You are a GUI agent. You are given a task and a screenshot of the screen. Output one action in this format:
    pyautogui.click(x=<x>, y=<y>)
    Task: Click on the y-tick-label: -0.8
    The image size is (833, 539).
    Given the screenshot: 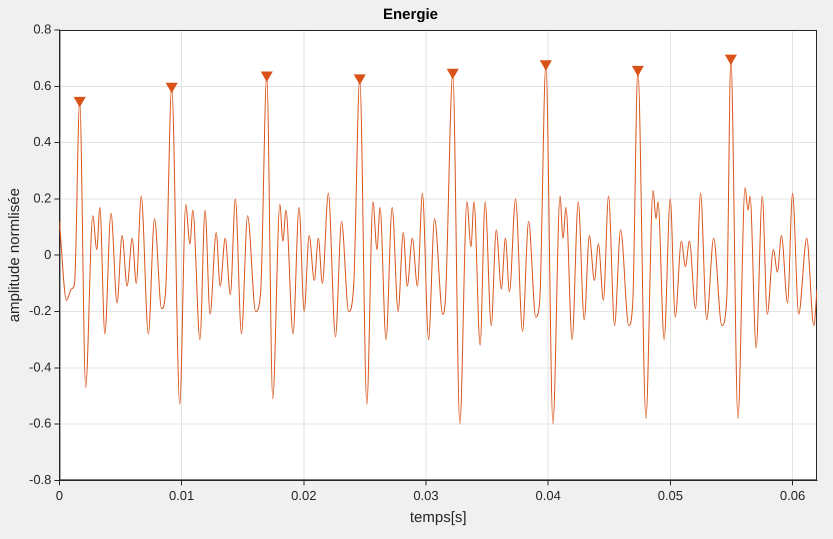 What is the action you would take?
    pyautogui.click(x=40, y=479)
    